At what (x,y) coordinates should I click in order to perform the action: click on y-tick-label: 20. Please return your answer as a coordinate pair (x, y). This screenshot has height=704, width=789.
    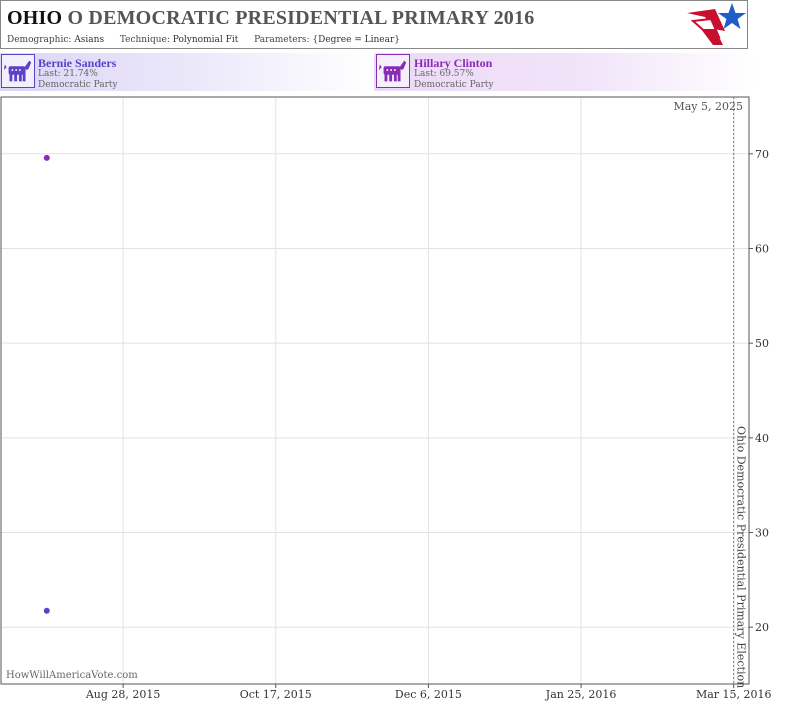
    Looking at the image, I should click on (762, 627).